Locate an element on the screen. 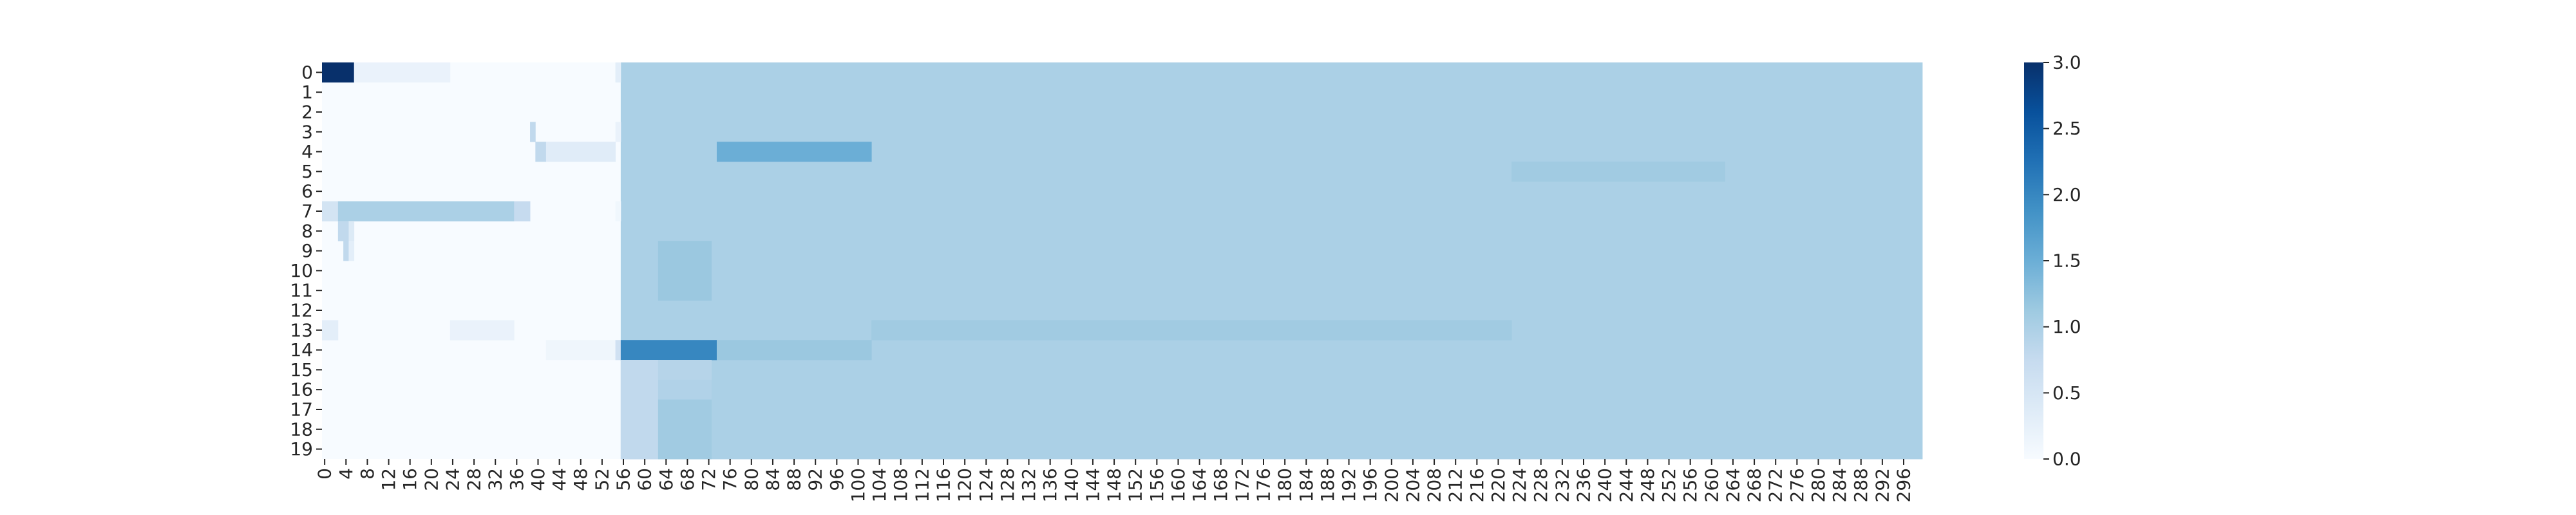 The height and width of the screenshot is (515, 2576). y-tick-label: 4 is located at coordinates (307, 151).